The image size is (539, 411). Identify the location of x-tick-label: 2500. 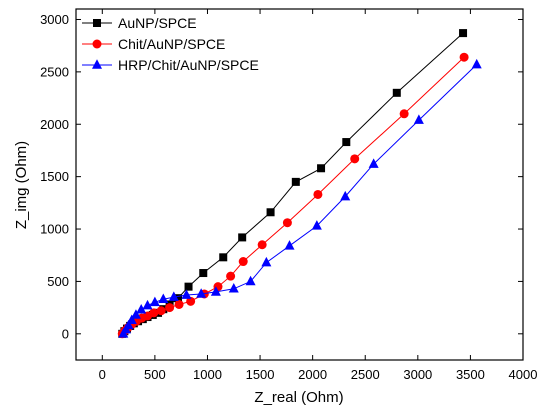
(365, 374).